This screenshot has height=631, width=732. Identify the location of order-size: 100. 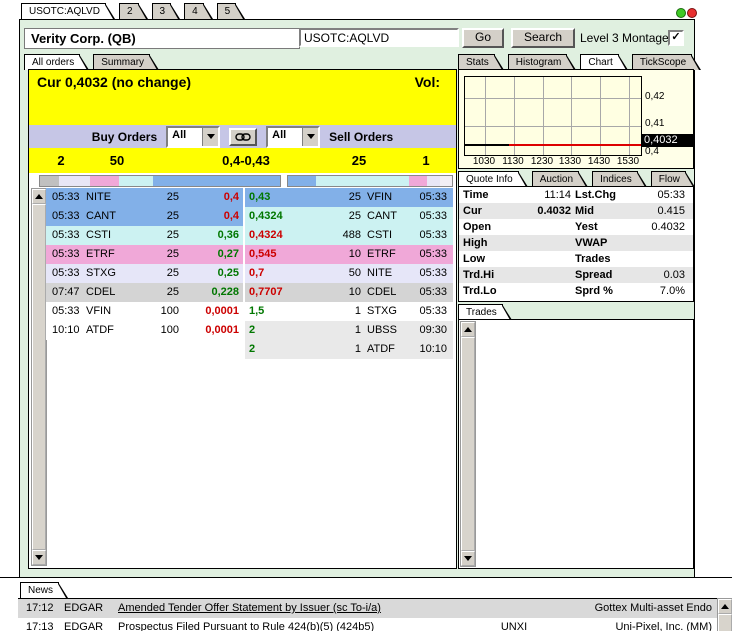
(169, 311).